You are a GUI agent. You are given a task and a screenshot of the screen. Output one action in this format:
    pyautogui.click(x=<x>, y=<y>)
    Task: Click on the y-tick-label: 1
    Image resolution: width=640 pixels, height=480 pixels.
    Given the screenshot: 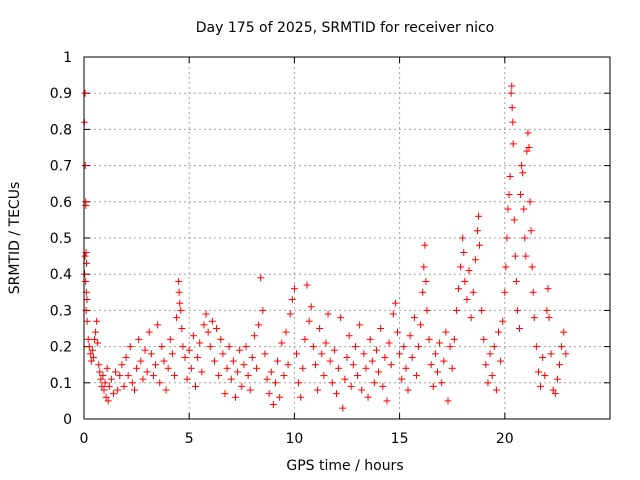 What is the action you would take?
    pyautogui.click(x=67, y=58)
    